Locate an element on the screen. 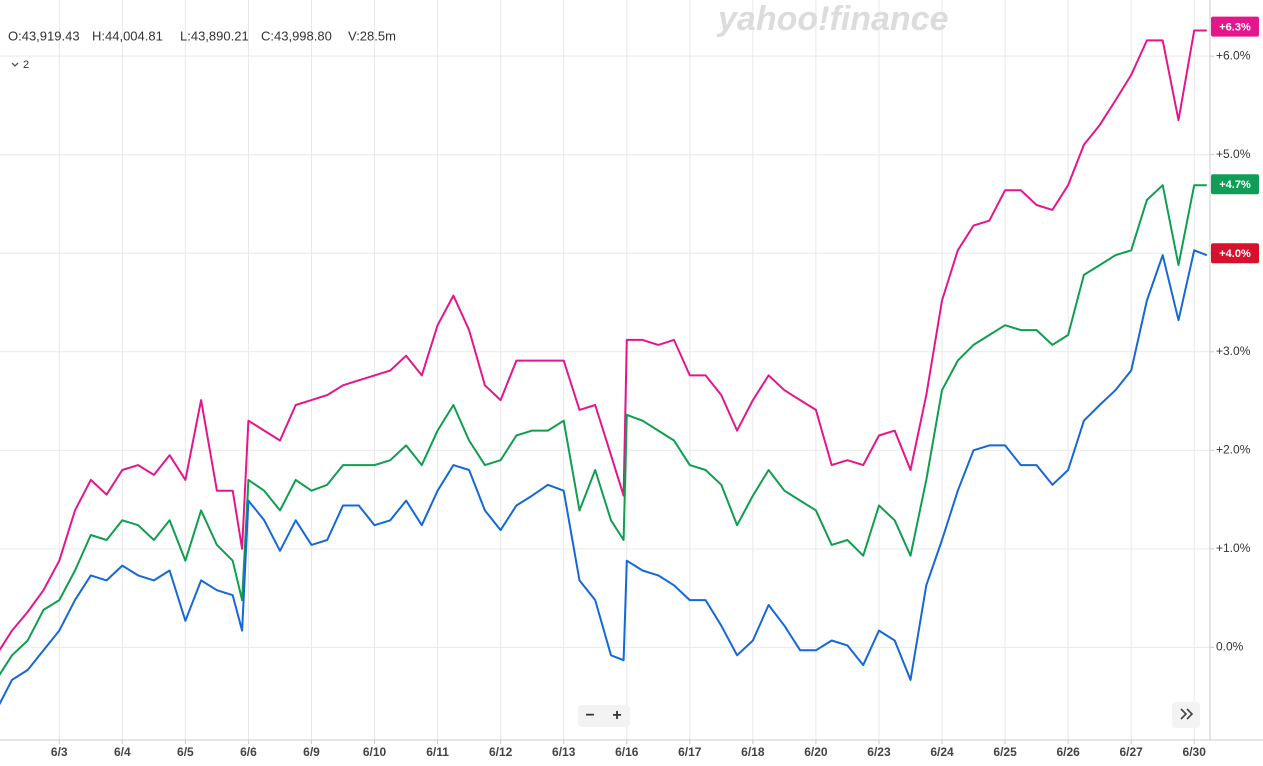 The image size is (1263, 766). x-tick-label: 6/12 is located at coordinates (501, 752).